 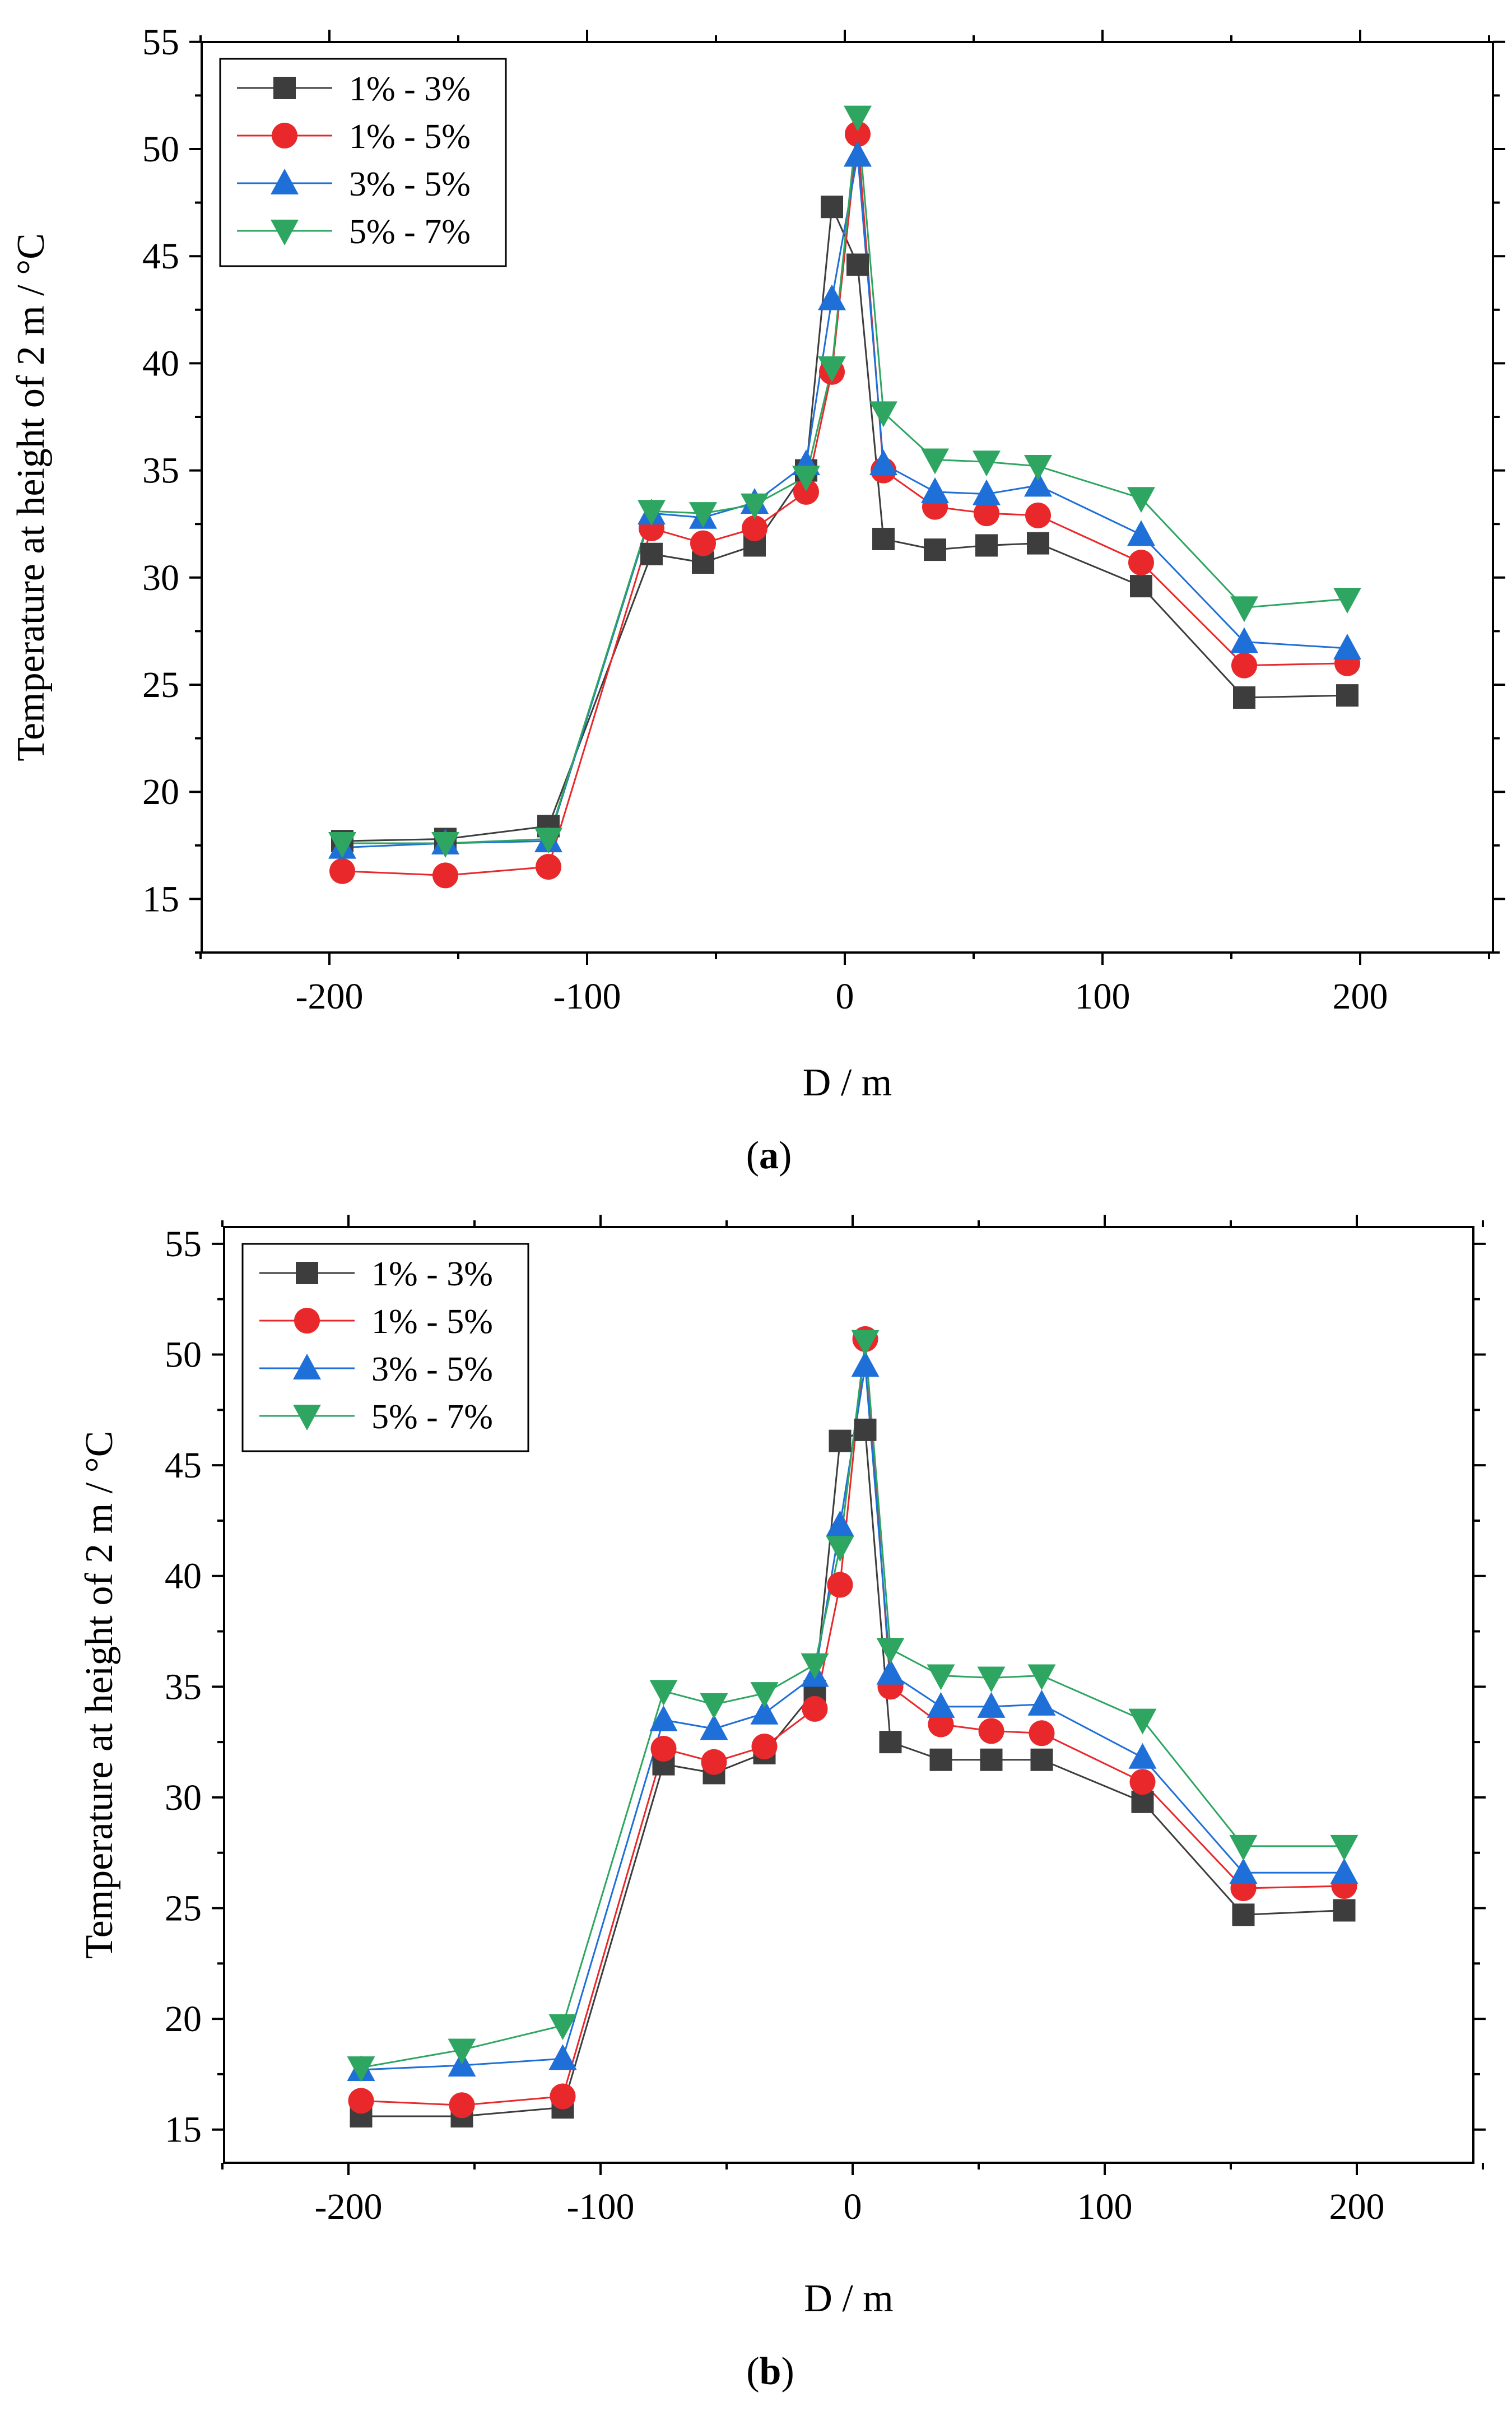 What do you see at coordinates (99, 1695) in the screenshot?
I see `y-axis-label: Temperature at height of 2 m / °C` at bounding box center [99, 1695].